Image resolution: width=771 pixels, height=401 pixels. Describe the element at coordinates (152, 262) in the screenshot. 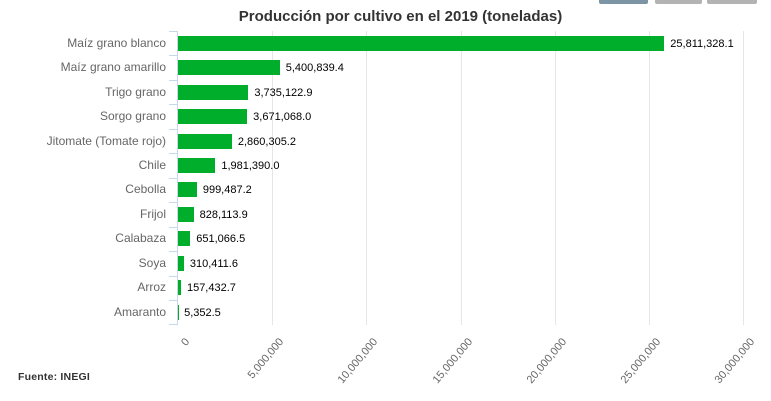

I see `category-label: Soya` at that location.